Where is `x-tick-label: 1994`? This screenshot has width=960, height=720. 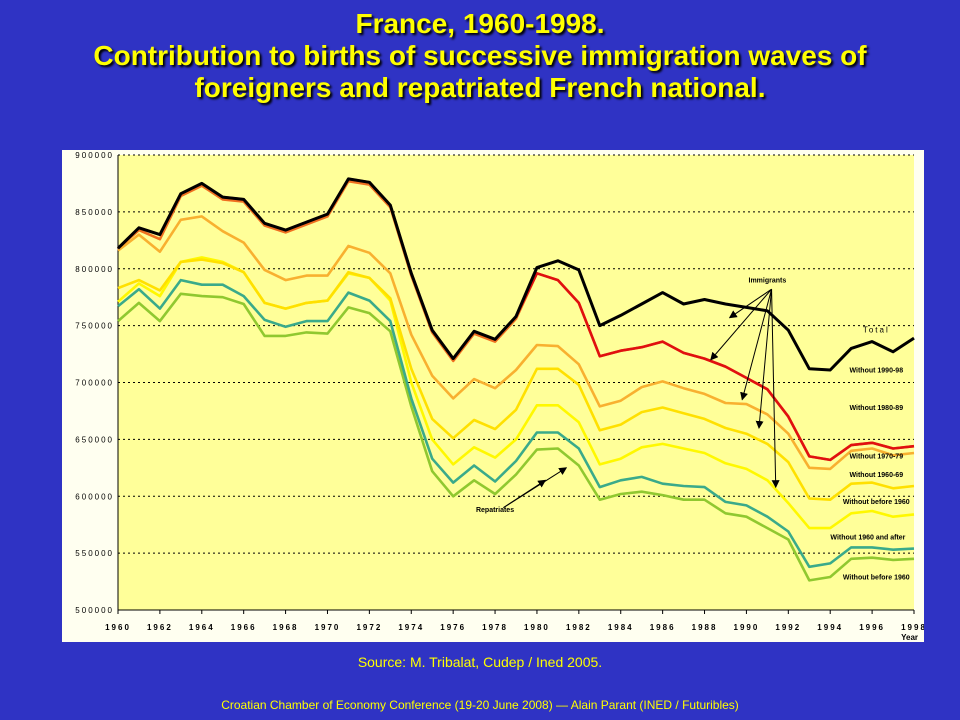 x-tick-label: 1994 is located at coordinates (830, 627).